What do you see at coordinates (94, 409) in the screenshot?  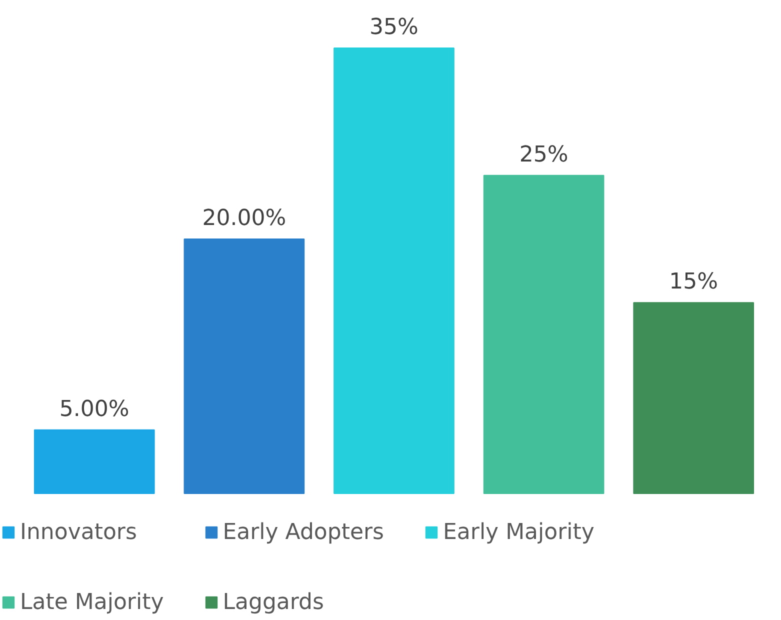 I see `data-label: 5.00%` at bounding box center [94, 409].